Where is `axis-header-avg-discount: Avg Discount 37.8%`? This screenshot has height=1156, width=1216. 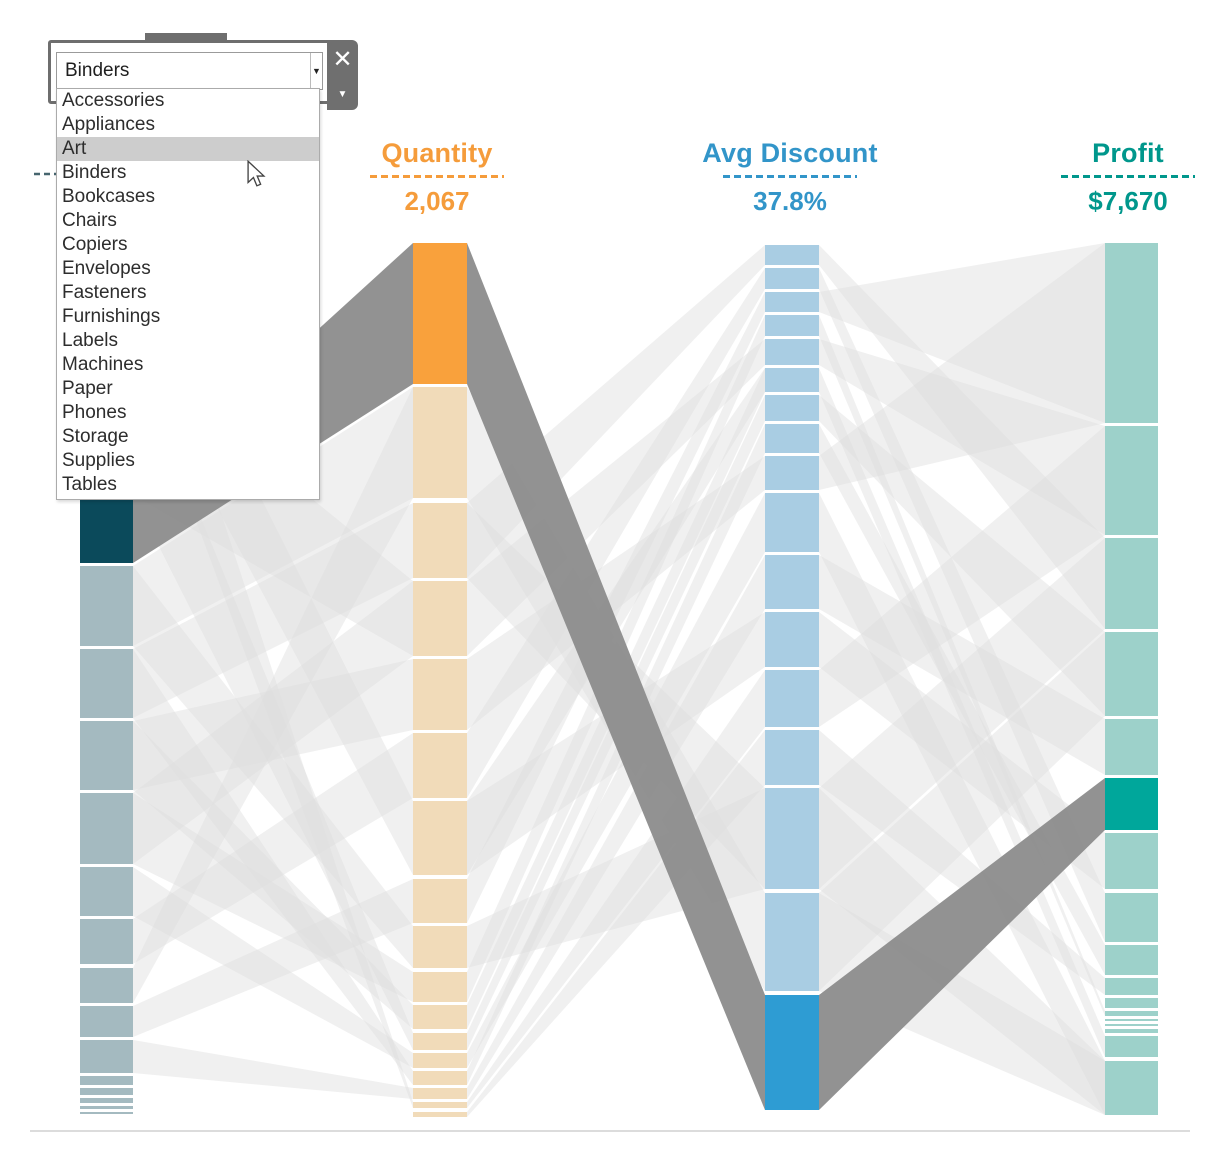 axis-header-avg-discount: Avg Discount 37.8% is located at coordinates (790, 177).